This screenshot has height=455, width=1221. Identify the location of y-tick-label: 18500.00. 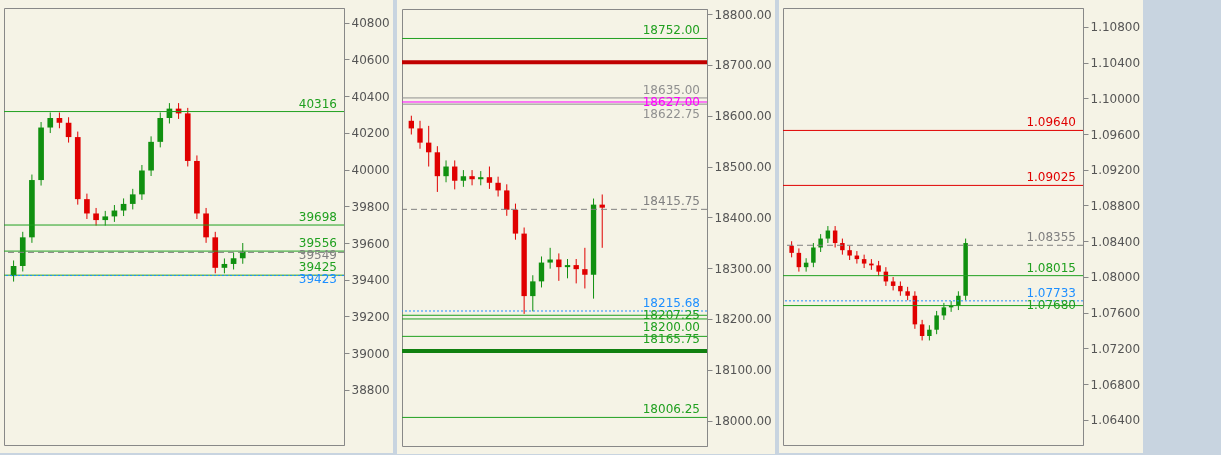
(743, 167).